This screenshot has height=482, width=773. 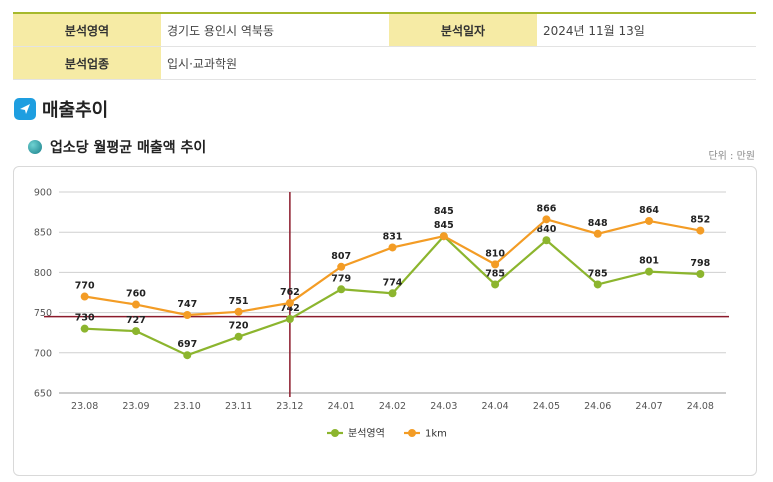 I want to click on x-tick-label: 23.11, so click(x=238, y=406).